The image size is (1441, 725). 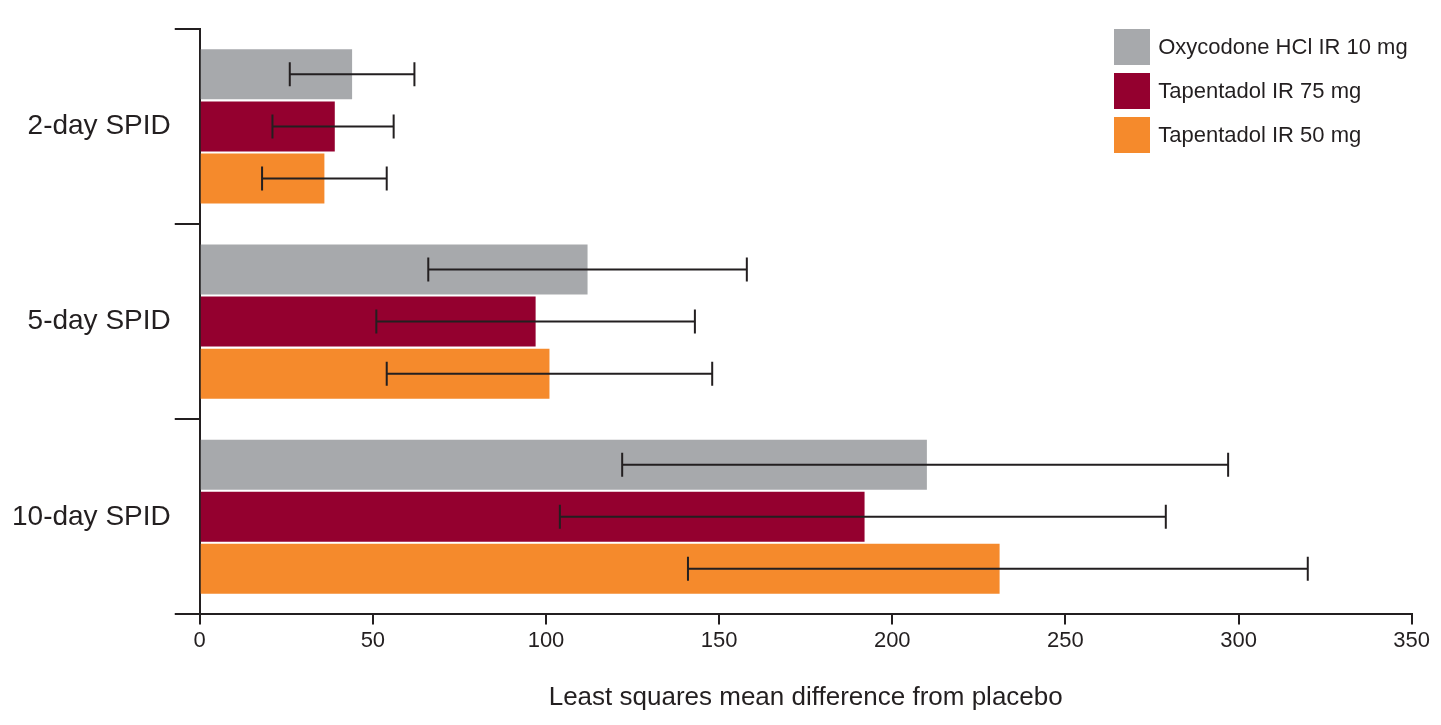 What do you see at coordinates (1238, 639) in the screenshot?
I see `x-tick-label: 300` at bounding box center [1238, 639].